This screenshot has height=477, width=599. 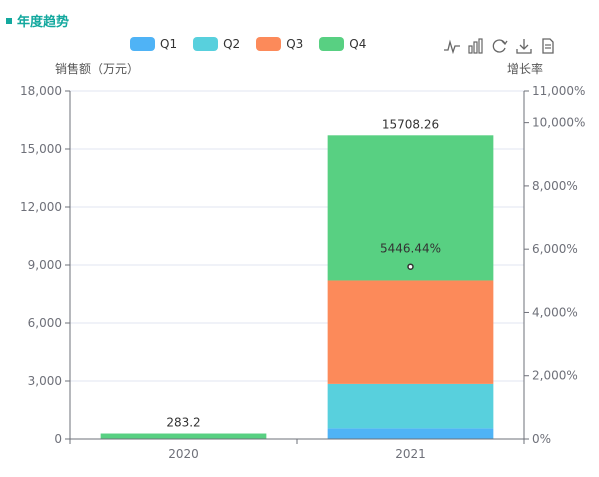 I want to click on x-tick-label: 2020, so click(x=183, y=454).